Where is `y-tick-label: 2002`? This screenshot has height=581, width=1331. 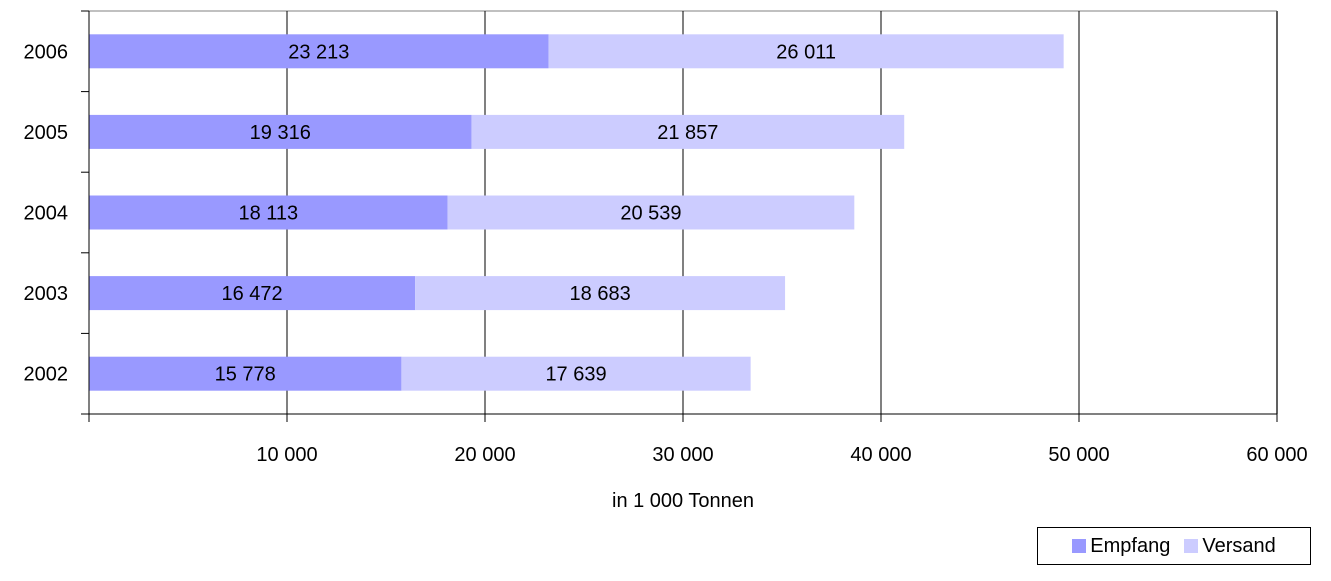 y-tick-label: 2002 is located at coordinates (46, 375).